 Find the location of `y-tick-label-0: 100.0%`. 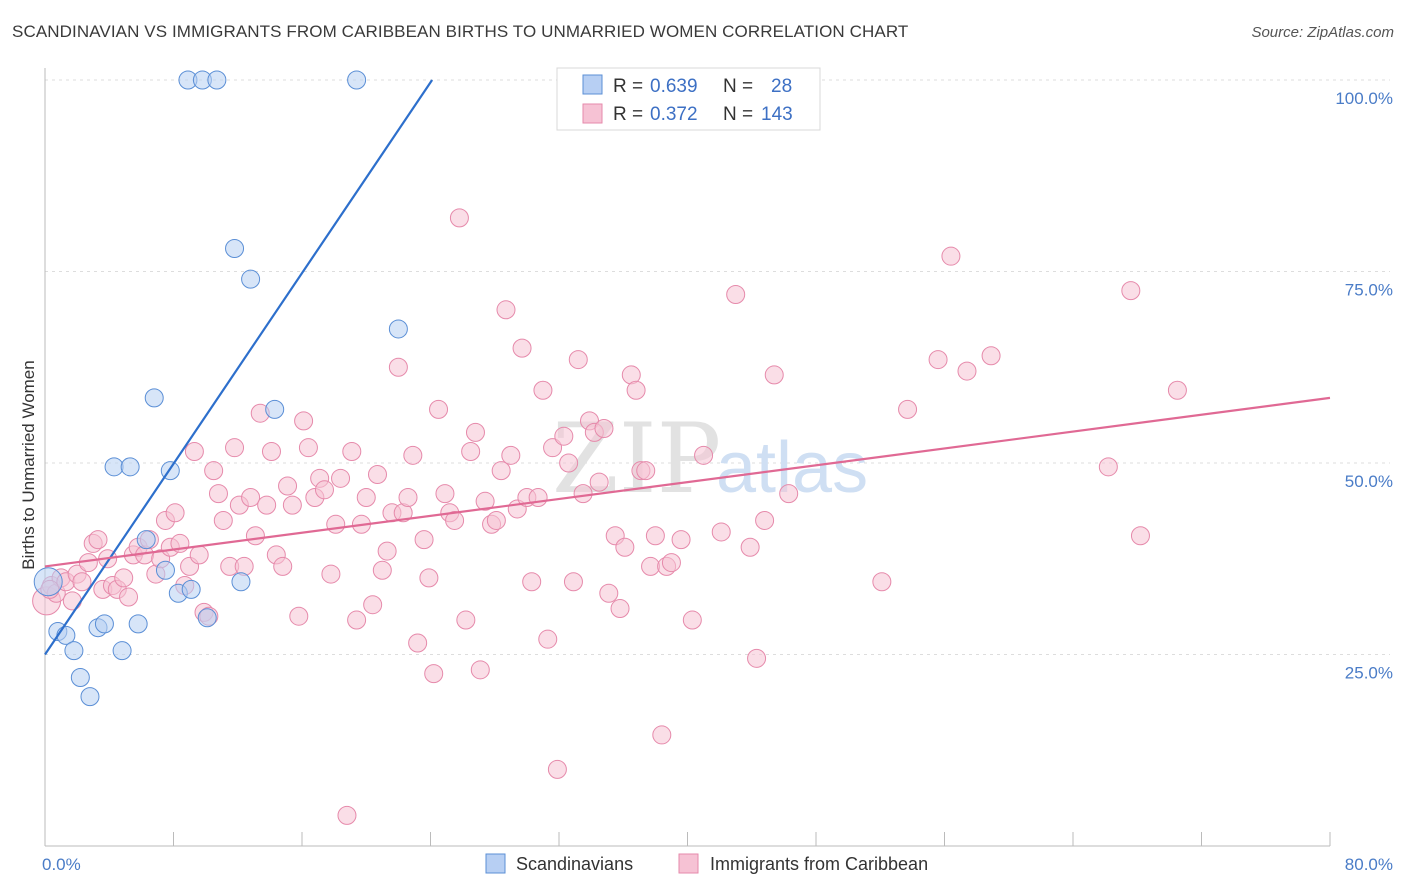

y-tick-label-0: 100.0% is located at coordinates (1364, 98).